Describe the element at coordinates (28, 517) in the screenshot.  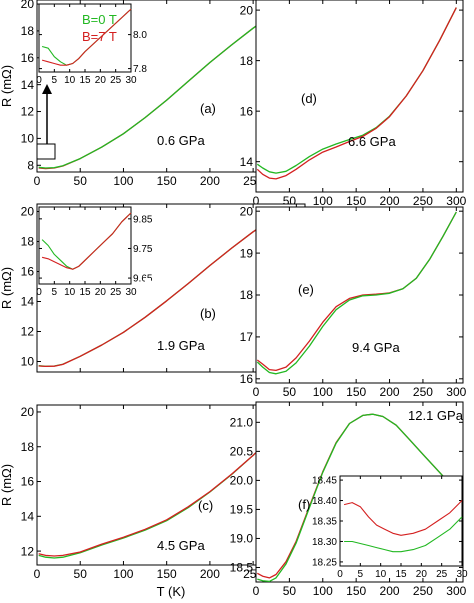
I see `panel-c-ytick-label: 14` at that location.